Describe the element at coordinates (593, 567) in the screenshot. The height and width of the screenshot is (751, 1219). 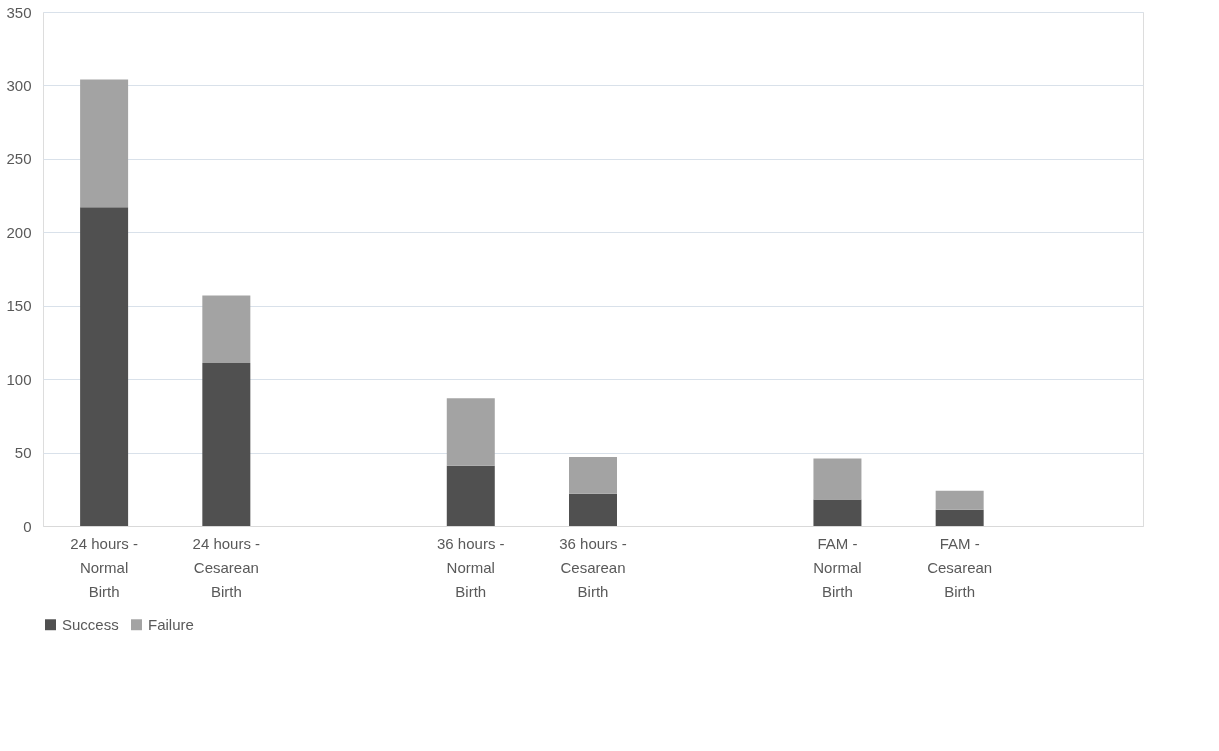
I see `x-tick-label: 36 hours - Cesarean Birth` at that location.